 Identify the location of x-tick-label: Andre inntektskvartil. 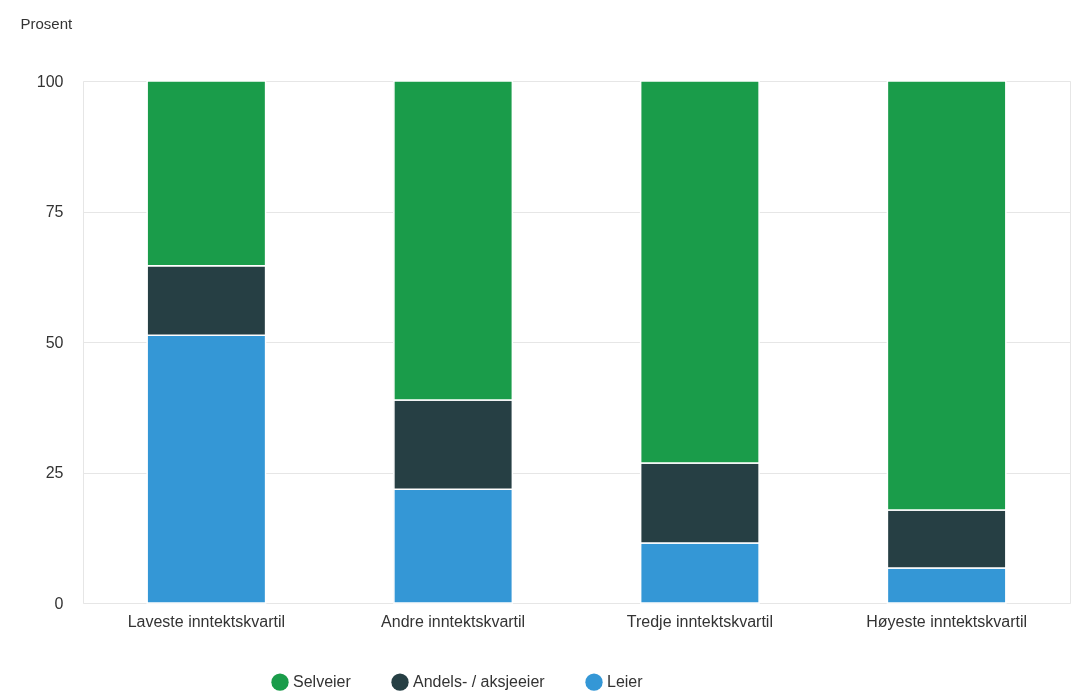
(453, 621).